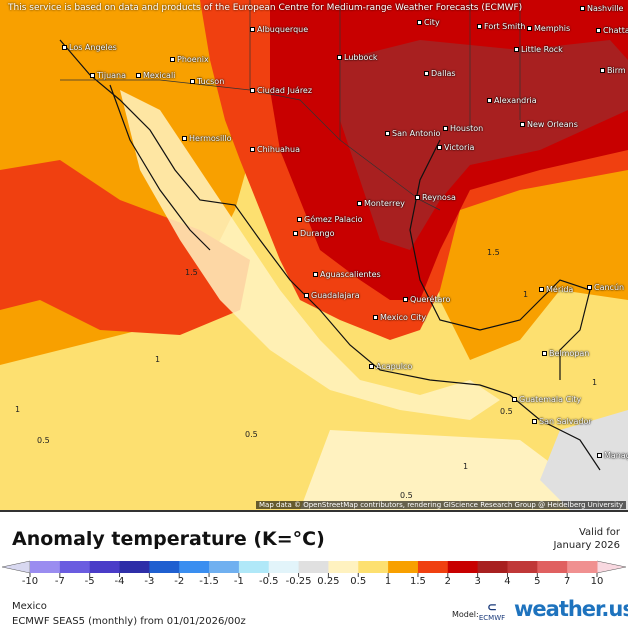 The height and width of the screenshot is (630, 628). What do you see at coordinates (428, 22) in the screenshot?
I see `city-label: City` at bounding box center [428, 22].